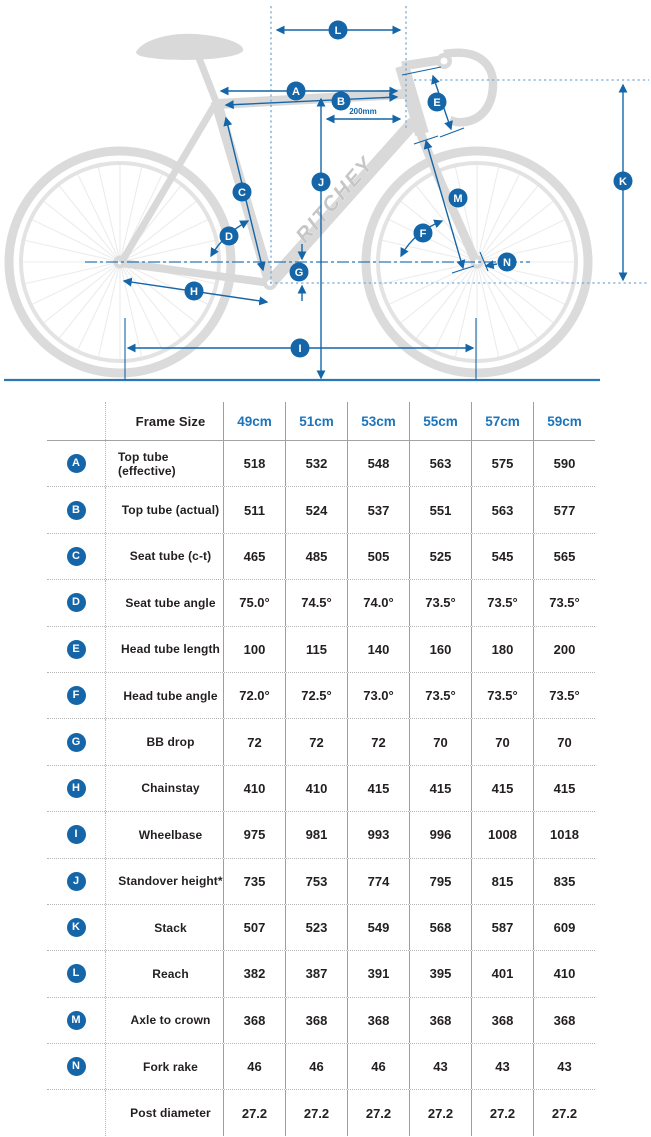 This screenshot has width=651, height=1137. What do you see at coordinates (338, 30) in the screenshot?
I see `marker-badge-l: L` at bounding box center [338, 30].